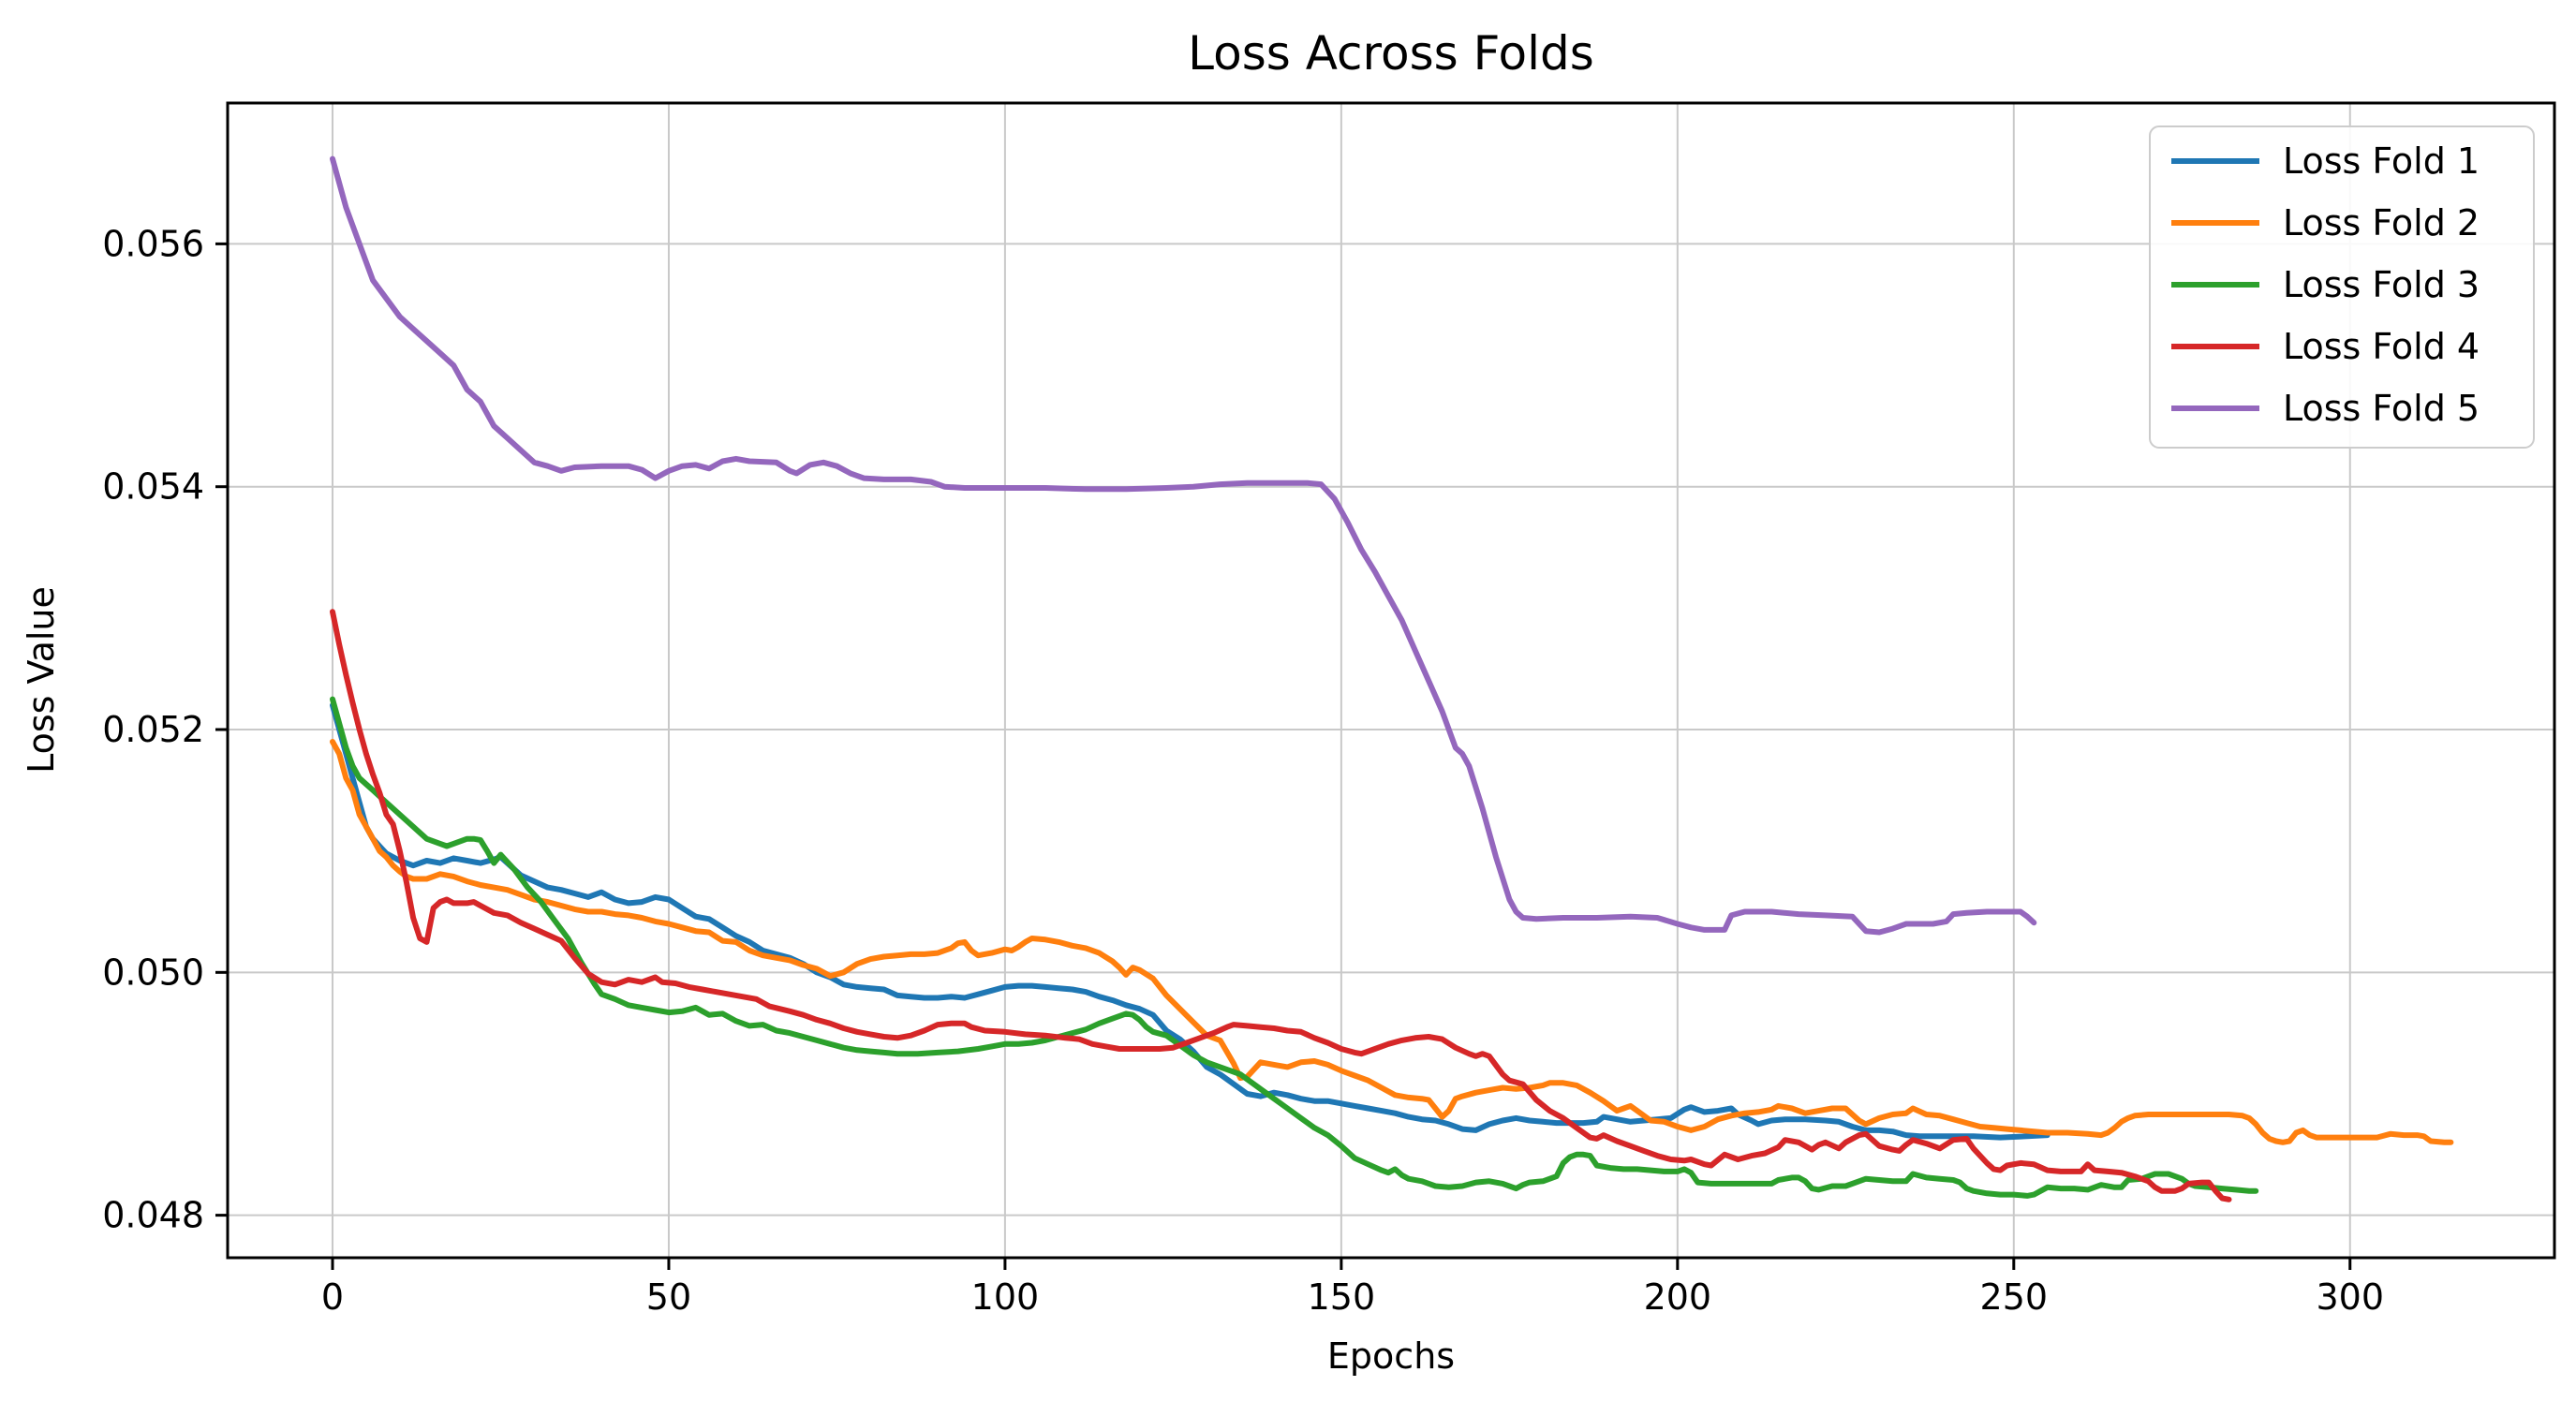 The width and height of the screenshot is (2576, 1416). I want to click on x-axis-label: Epochs, so click(1391, 1356).